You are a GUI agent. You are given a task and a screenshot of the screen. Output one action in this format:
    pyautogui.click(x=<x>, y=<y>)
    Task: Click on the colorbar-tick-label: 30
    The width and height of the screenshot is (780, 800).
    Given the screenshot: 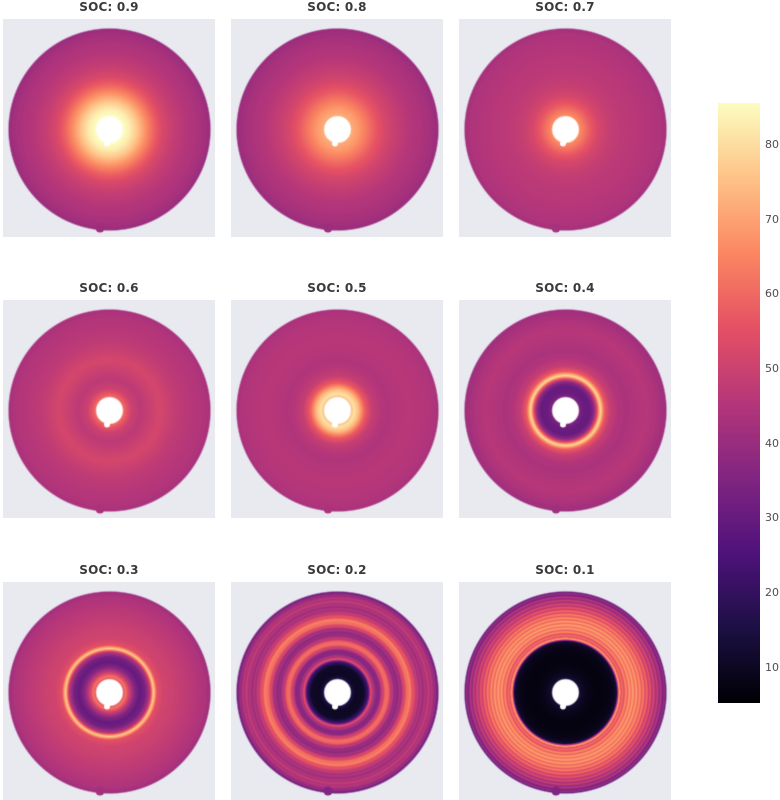 What is the action you would take?
    pyautogui.click(x=772, y=517)
    